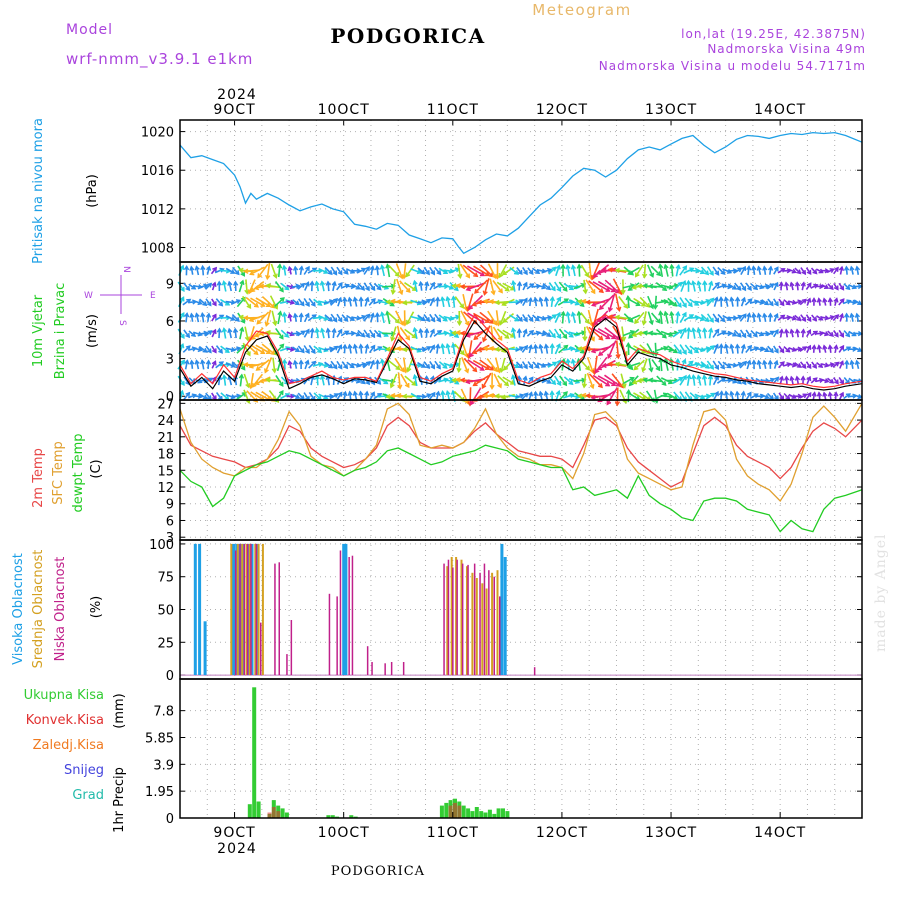  What do you see at coordinates (165, 455) in the screenshot?
I see `temperature-ytick-label: 18` at bounding box center [165, 455].